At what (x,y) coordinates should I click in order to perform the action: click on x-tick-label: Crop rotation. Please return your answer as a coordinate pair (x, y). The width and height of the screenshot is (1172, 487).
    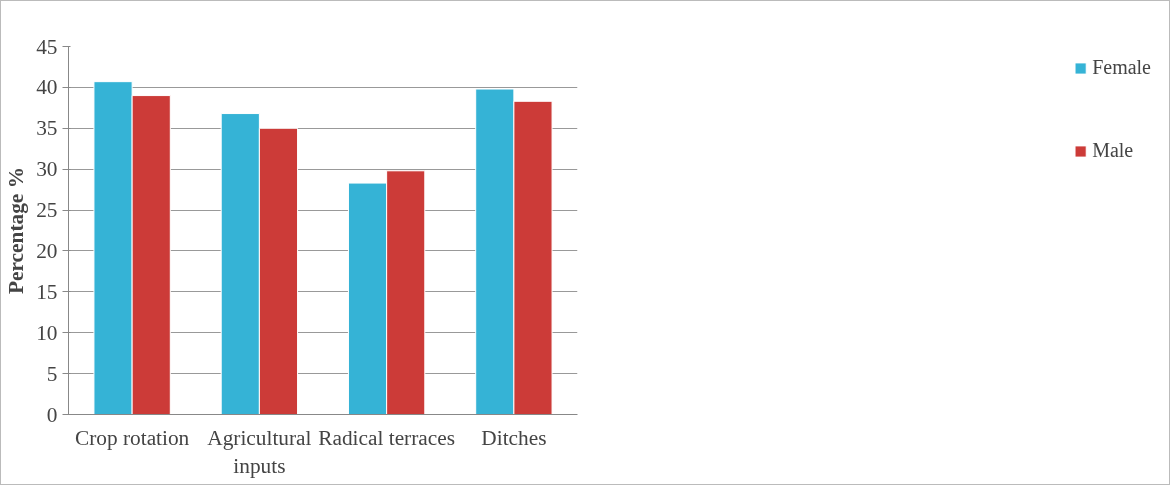
    Looking at the image, I should click on (132, 437).